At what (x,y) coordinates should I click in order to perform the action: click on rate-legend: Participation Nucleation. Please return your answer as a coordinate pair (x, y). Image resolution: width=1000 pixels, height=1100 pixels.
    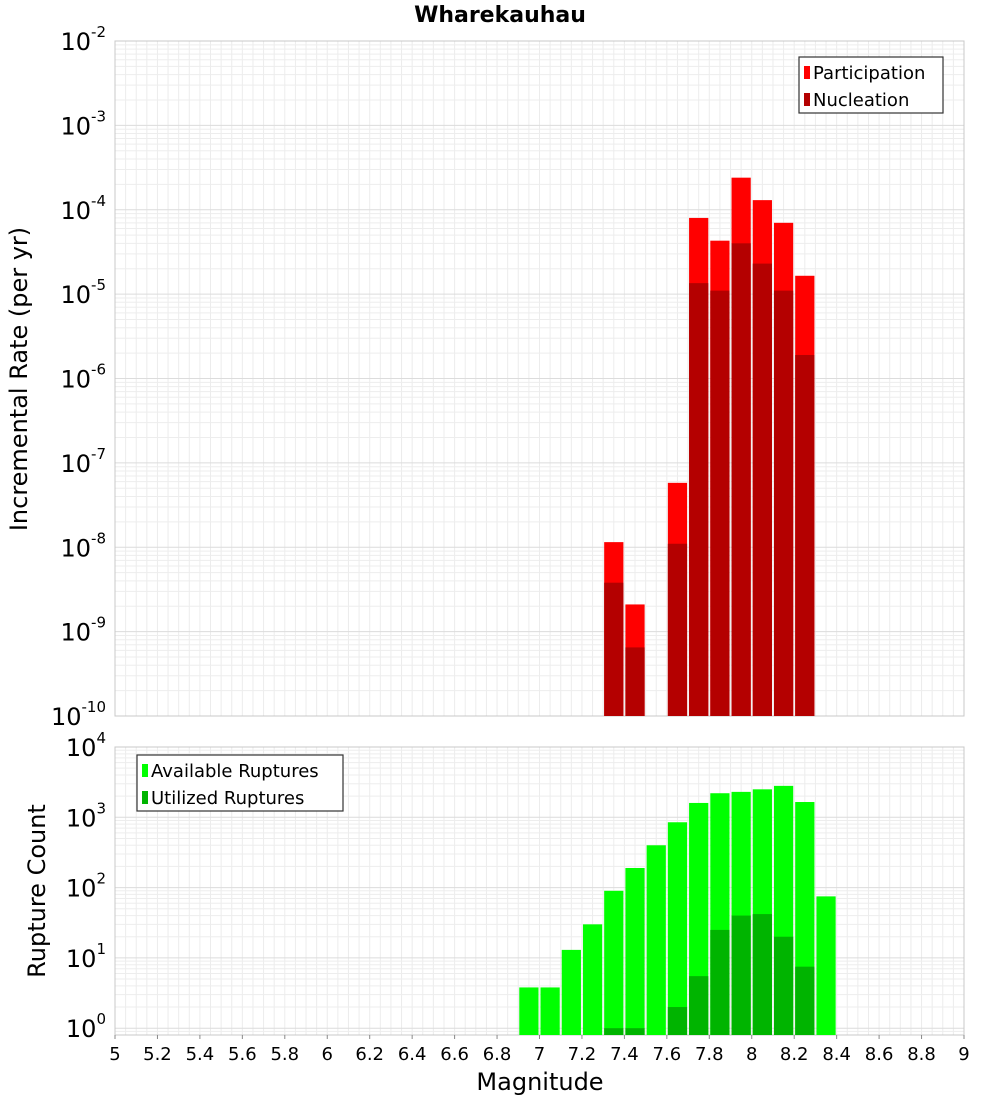
    Looking at the image, I should click on (871, 85).